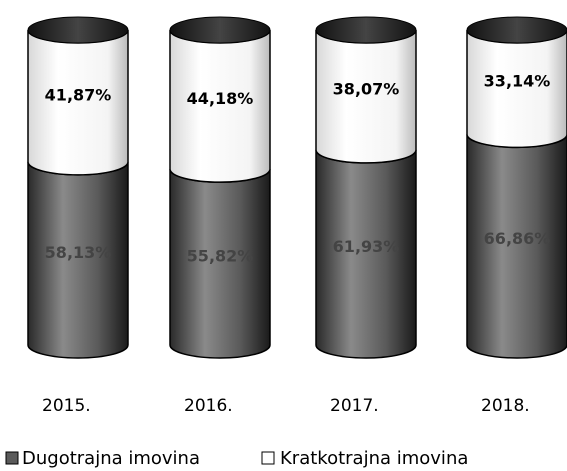 This screenshot has width=567, height=471. I want to click on legend-label: Kratkotrajna imovina, so click(374, 458).